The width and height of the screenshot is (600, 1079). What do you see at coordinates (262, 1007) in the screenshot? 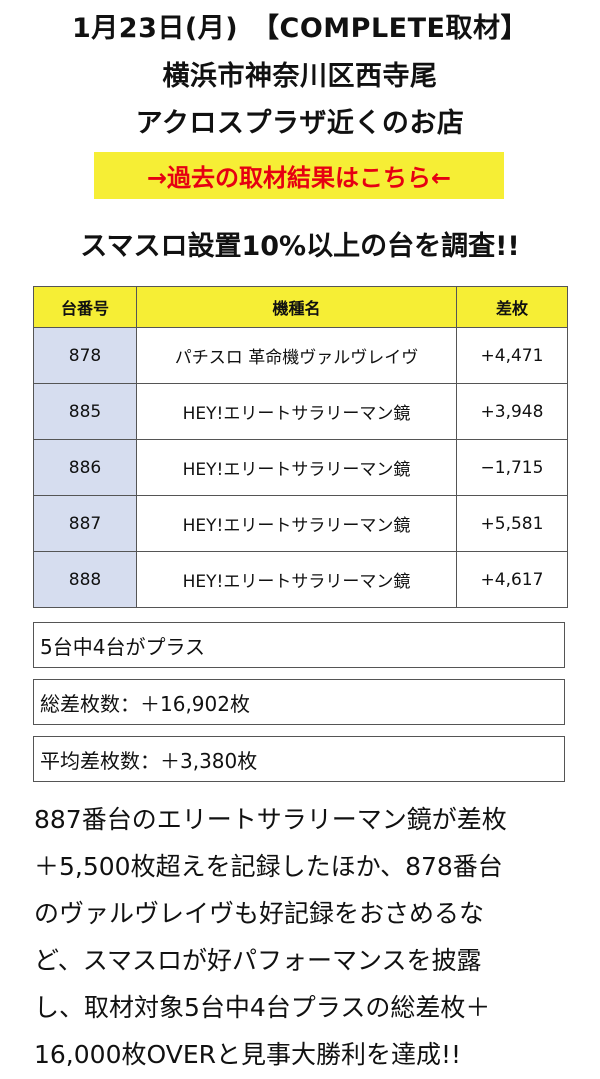
I see `commentary-line: し、取材対象5台中4台プラスの総差枚＋` at bounding box center [262, 1007].